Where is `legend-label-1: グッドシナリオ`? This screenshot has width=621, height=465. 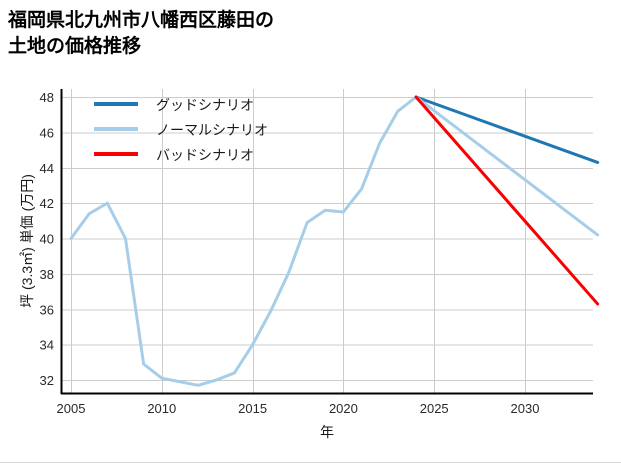
legend-label-1: グッドシナリオ is located at coordinates (205, 105).